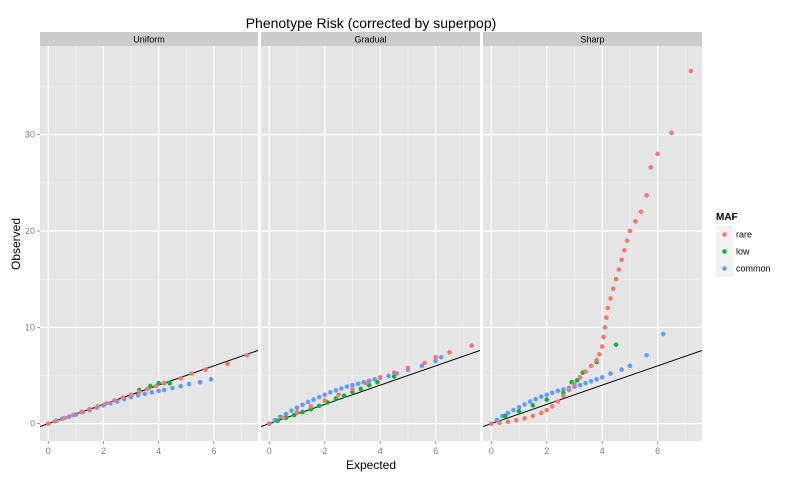  I want to click on x-tick-label: 2, so click(546, 451).